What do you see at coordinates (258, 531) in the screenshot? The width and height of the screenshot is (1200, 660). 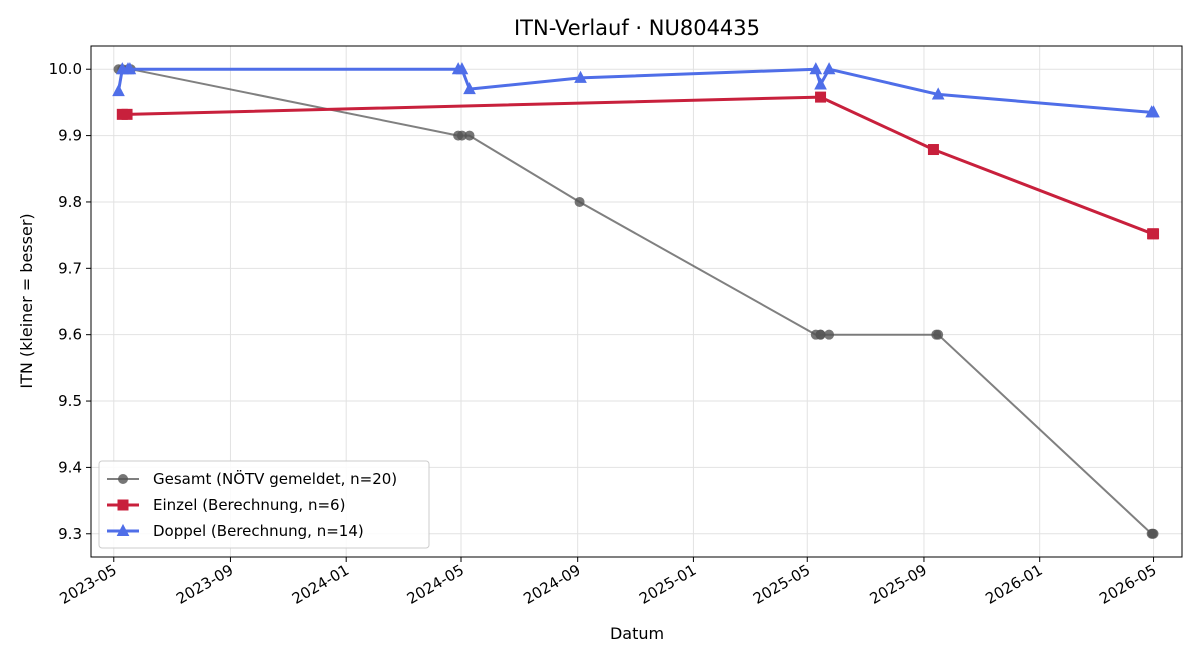 I see `legend-label: Doppel (Berechnung, n=14)` at bounding box center [258, 531].